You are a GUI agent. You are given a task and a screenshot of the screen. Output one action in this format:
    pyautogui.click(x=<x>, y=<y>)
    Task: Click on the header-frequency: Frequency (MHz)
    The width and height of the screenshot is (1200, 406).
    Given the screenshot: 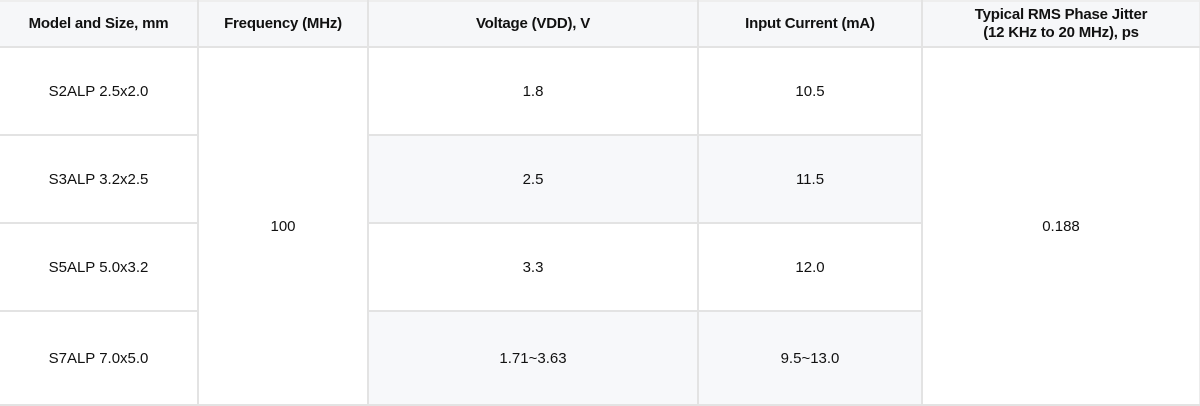 What is the action you would take?
    pyautogui.click(x=283, y=24)
    